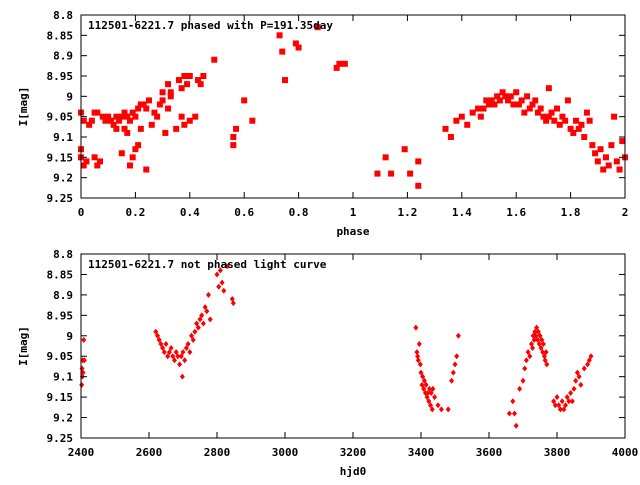  What do you see at coordinates (135, 212) in the screenshot?
I see `x-tick-label: 0.2` at bounding box center [135, 212].